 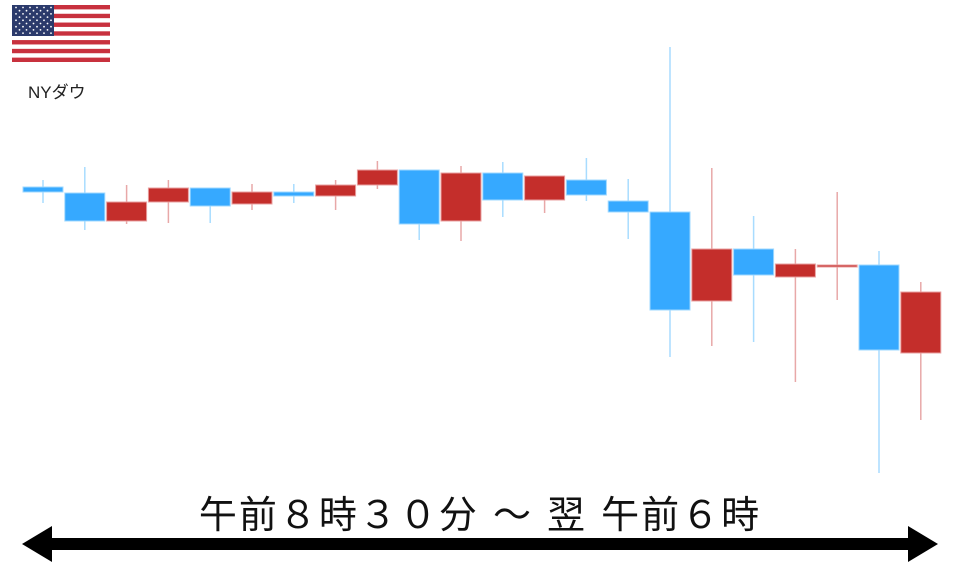 What do you see at coordinates (57, 92) in the screenshot?
I see `index-label: NYダウ` at bounding box center [57, 92].